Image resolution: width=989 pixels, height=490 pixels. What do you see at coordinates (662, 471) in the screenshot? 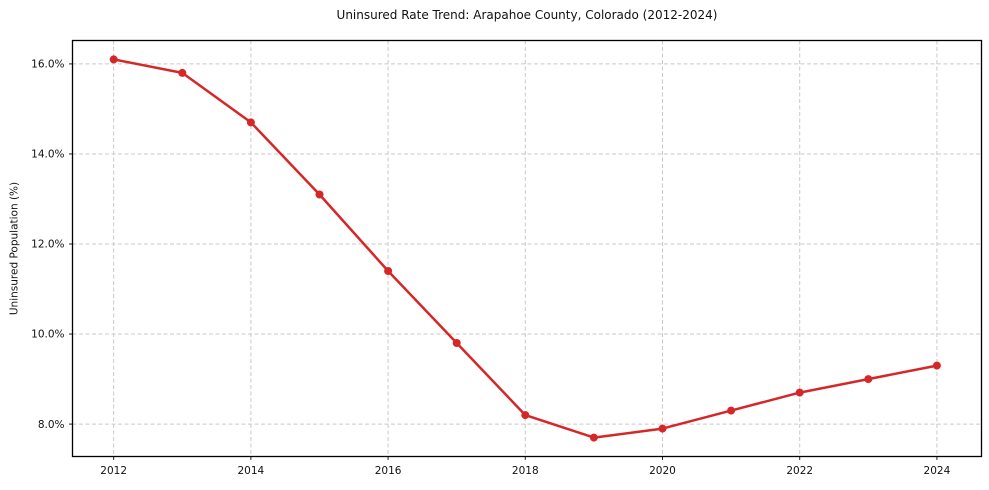
I see `x-tick-label: 2020` at bounding box center [662, 471].